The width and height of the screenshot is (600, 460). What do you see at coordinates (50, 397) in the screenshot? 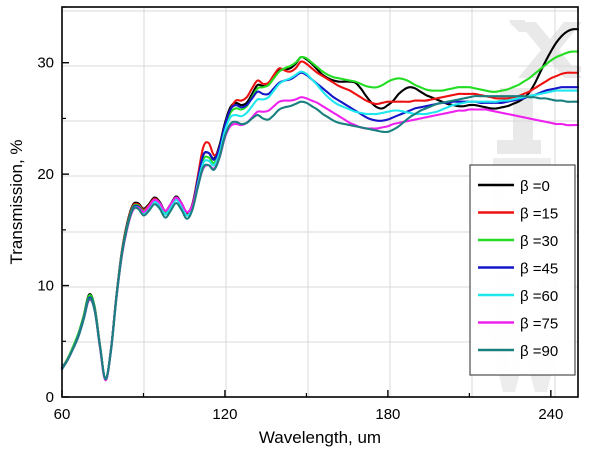
I see `y-tick-label-0: 0` at bounding box center [50, 397].